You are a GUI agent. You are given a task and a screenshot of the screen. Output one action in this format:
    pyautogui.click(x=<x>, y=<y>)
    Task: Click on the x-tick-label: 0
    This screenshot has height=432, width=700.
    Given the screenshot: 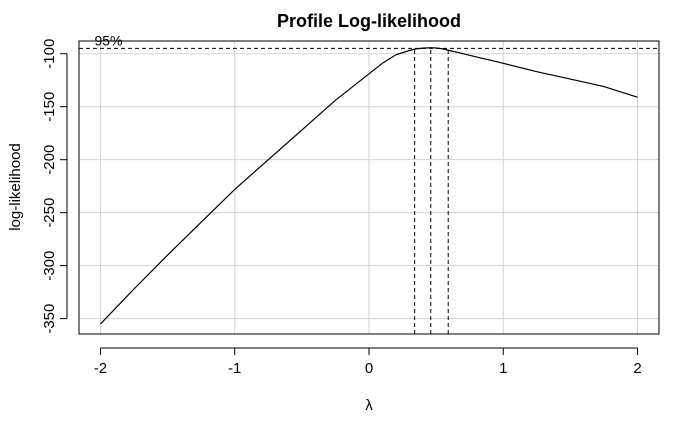 What is the action you would take?
    pyautogui.click(x=369, y=368)
    